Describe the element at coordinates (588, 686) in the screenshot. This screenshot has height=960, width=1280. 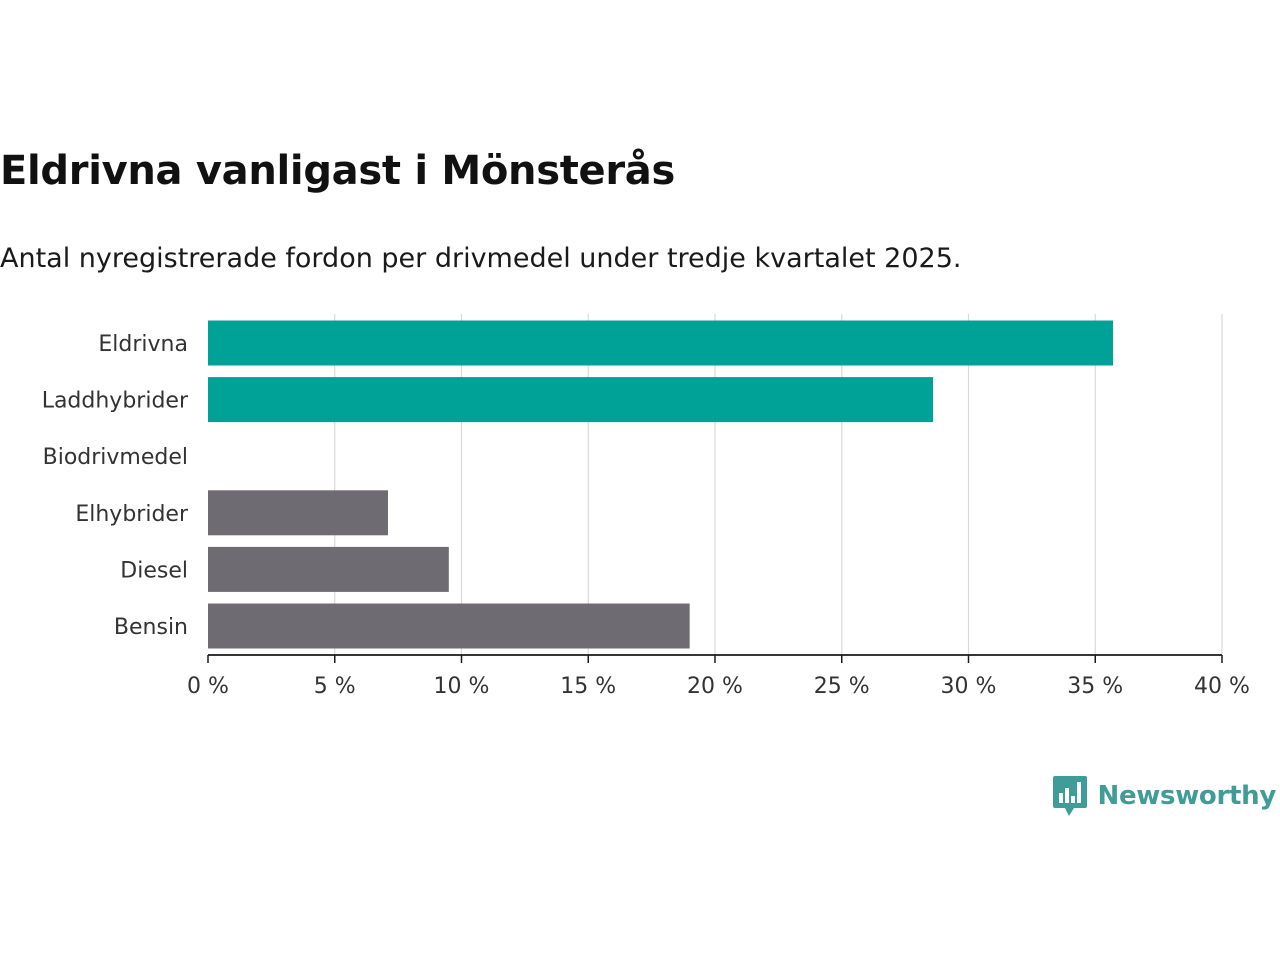
I see `x-tick-label: 15 %` at that location.